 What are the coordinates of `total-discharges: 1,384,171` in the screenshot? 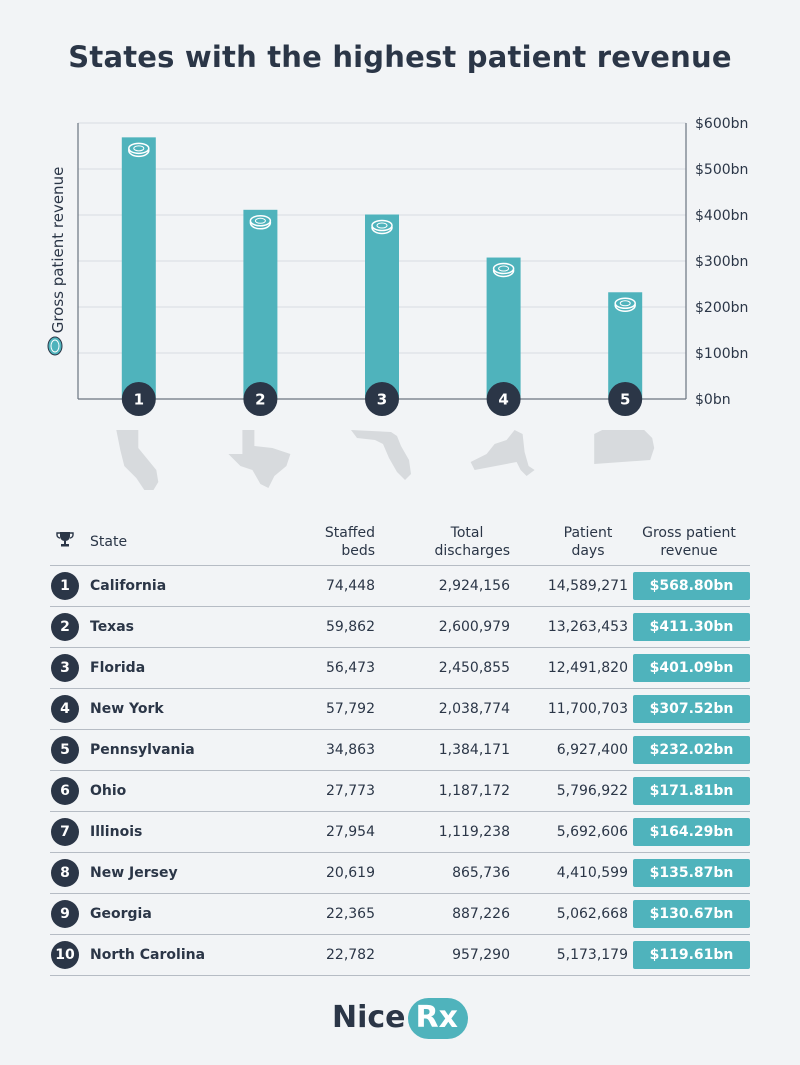 It's located at (474, 750).